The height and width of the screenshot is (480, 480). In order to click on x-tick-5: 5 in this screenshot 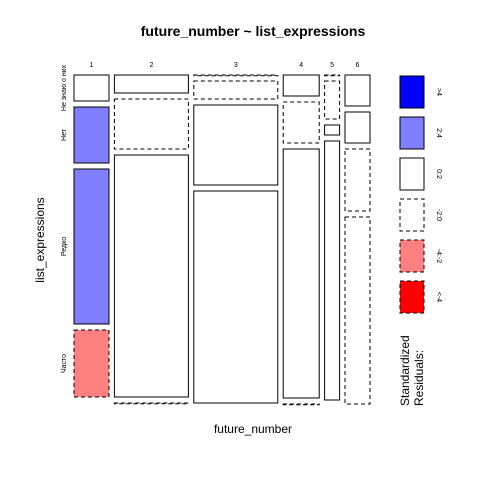, I will do `click(332, 65)`.